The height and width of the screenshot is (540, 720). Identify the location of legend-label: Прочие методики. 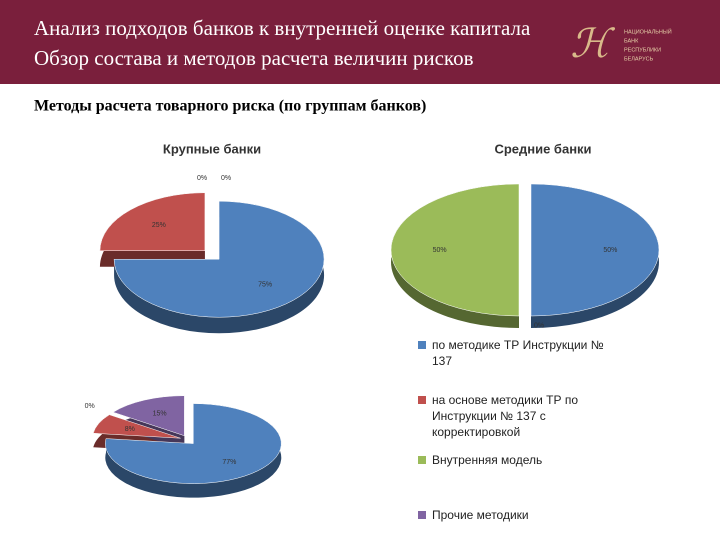
(480, 515).